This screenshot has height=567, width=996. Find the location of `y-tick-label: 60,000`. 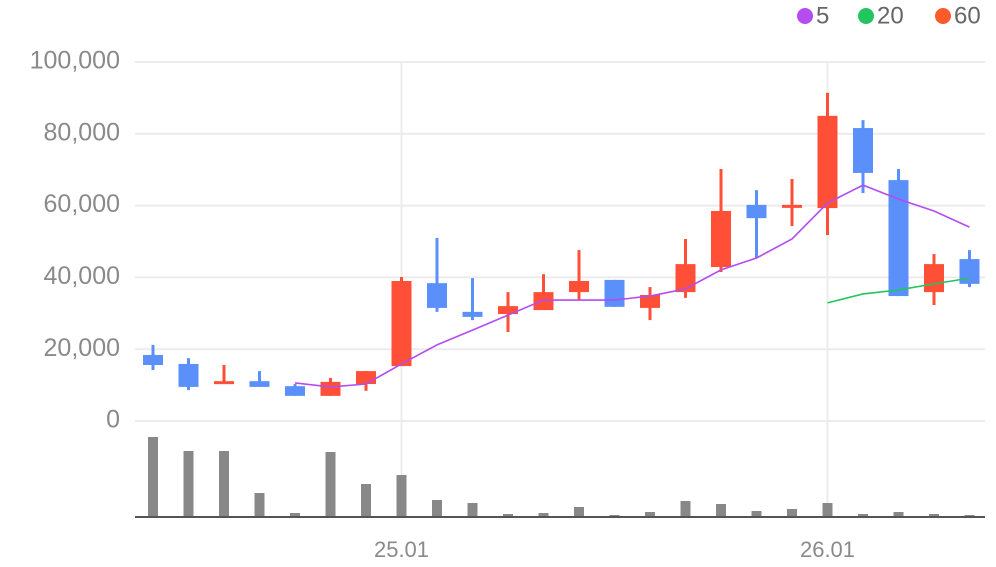

y-tick-label: 60,000 is located at coordinates (82, 204).